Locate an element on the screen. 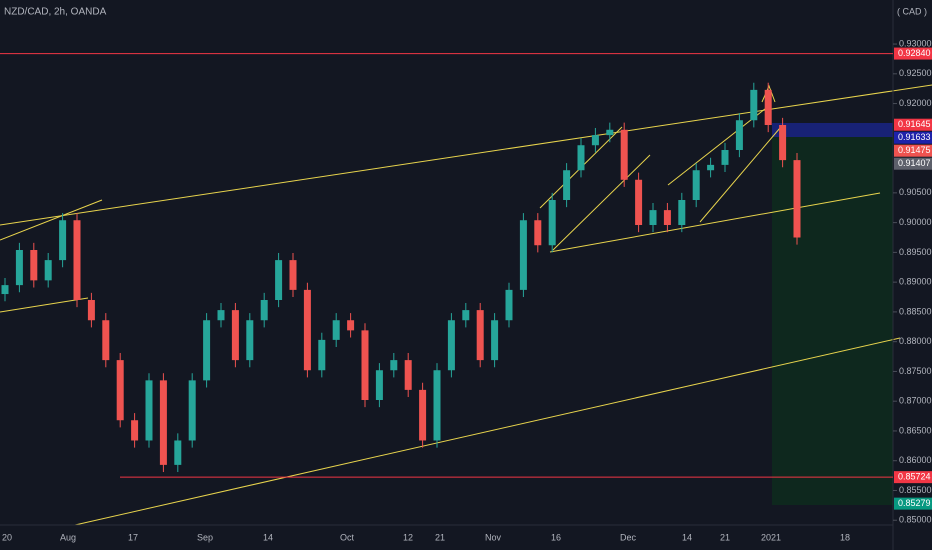 The height and width of the screenshot is (550, 932). x-tick-label: Dec is located at coordinates (628, 537).